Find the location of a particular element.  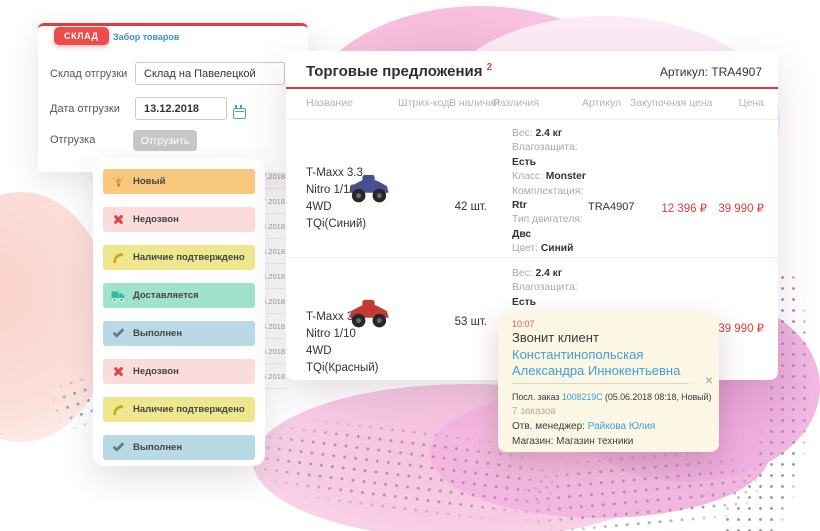

product-name: T-Maxx 3.3 Nitro 1/10 4WD TQi(Красный) is located at coordinates (342, 342).